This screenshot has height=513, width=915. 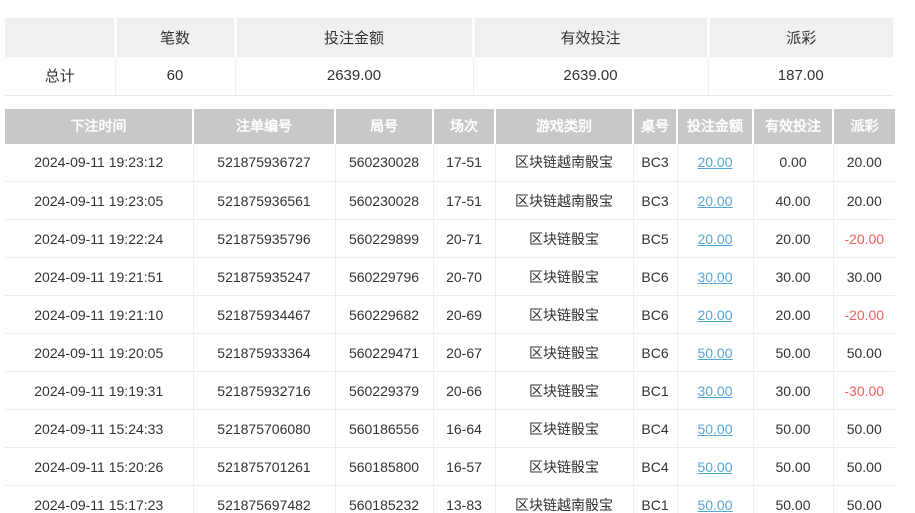 I want to click on header-round-number: 局号, so click(x=383, y=126).